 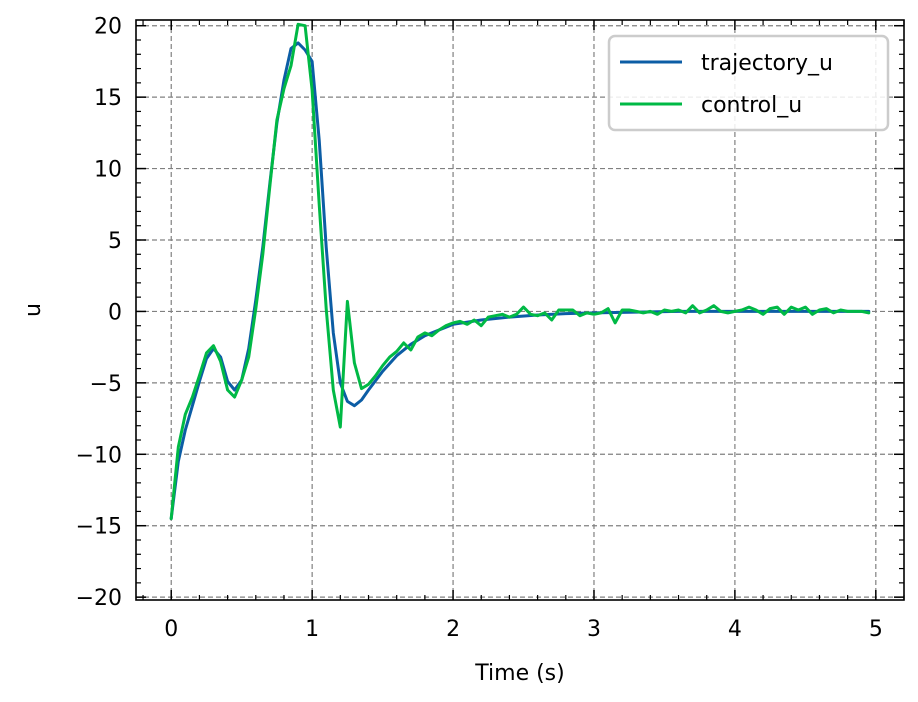 I want to click on y-tick-label: 15, so click(x=108, y=98).